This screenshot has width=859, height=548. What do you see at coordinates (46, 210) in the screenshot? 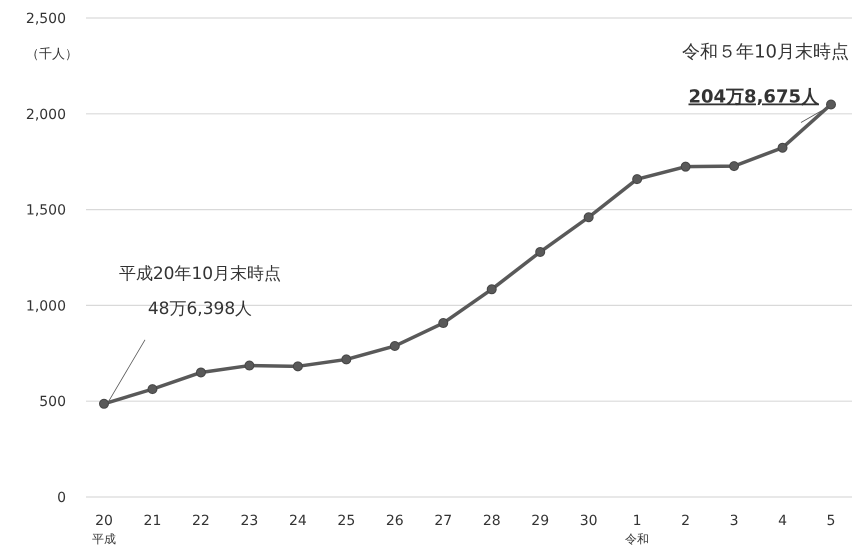
I see `y-tick-label: 1,500` at bounding box center [46, 210].